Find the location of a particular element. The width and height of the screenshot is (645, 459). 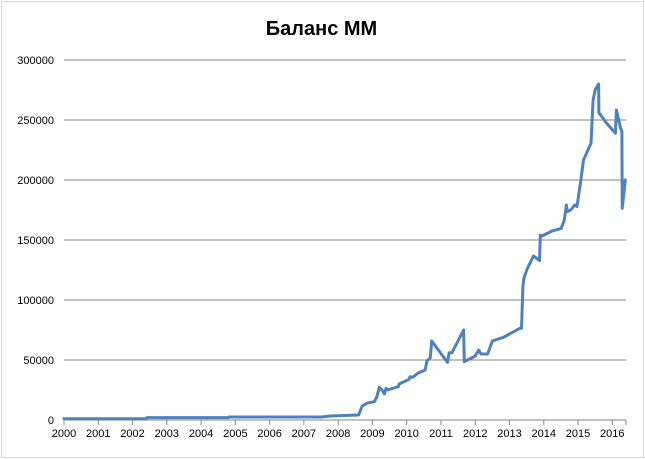

y-tick-label: 150000 is located at coordinates (35, 241).